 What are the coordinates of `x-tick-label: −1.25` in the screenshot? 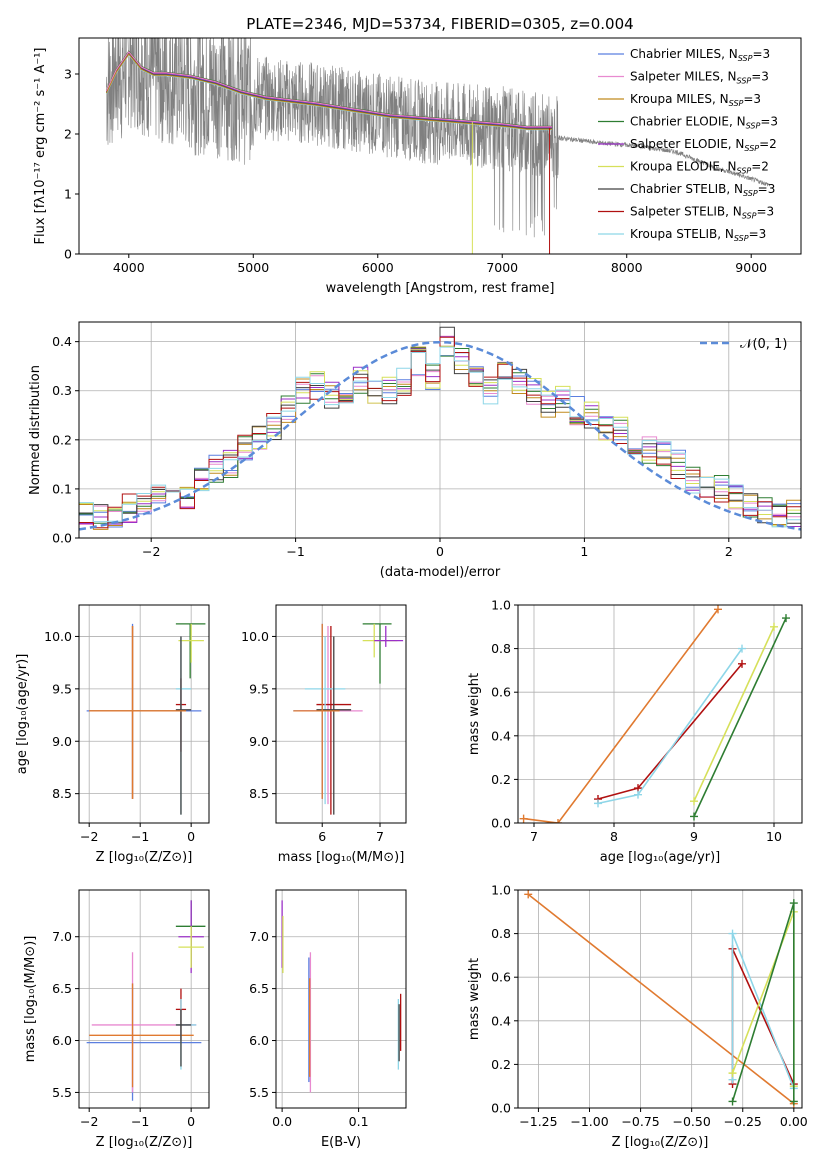 It's located at (538, 1121).